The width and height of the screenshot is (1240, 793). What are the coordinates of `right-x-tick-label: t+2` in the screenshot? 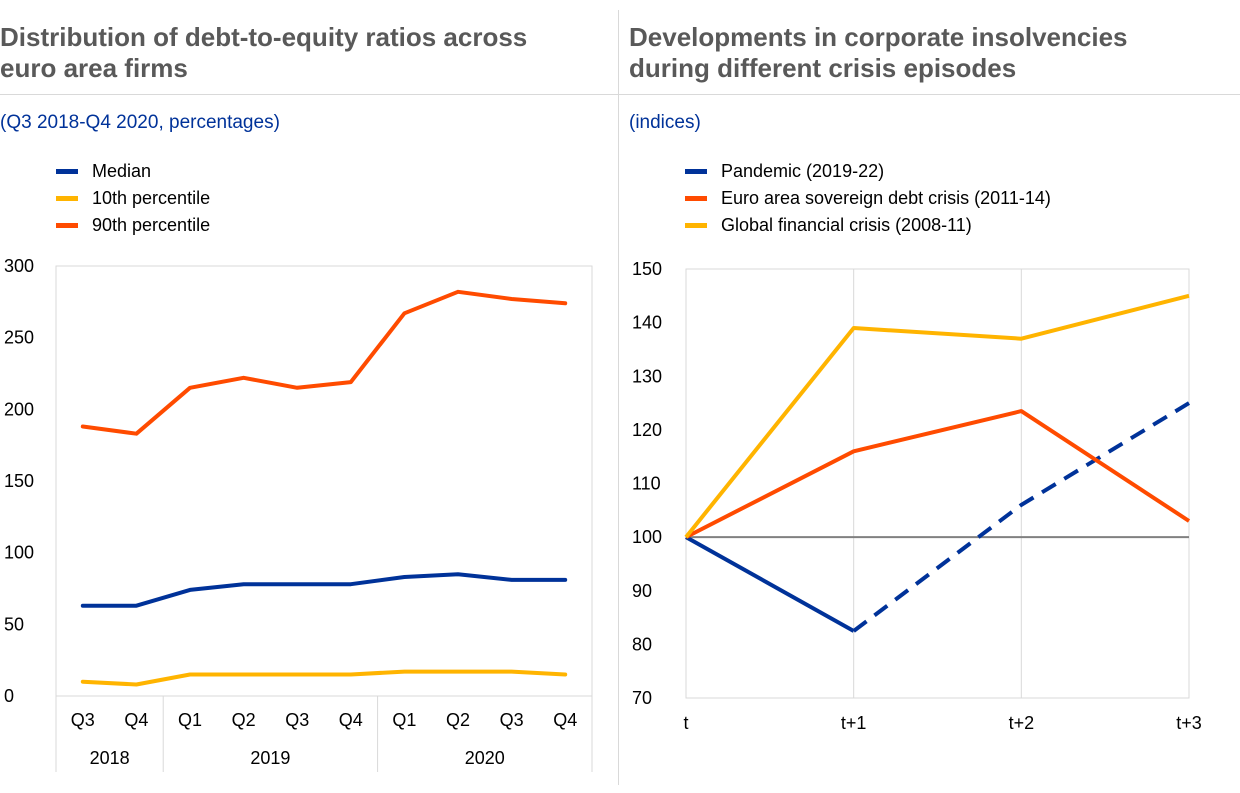 It's located at (1022, 723).